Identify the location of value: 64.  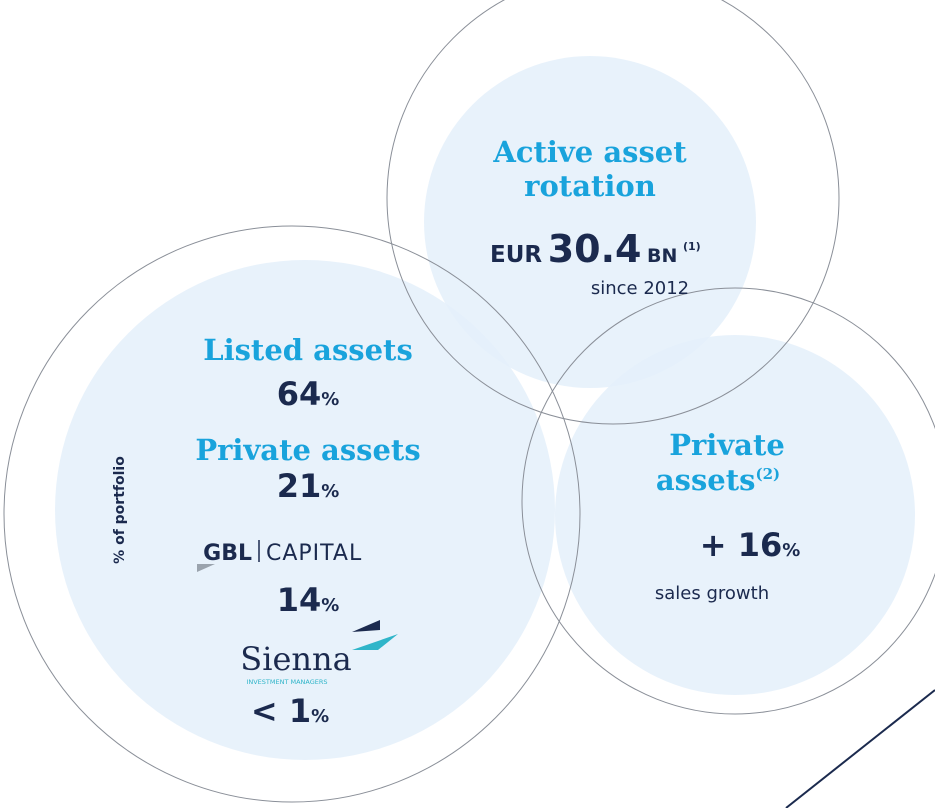
(299, 394).